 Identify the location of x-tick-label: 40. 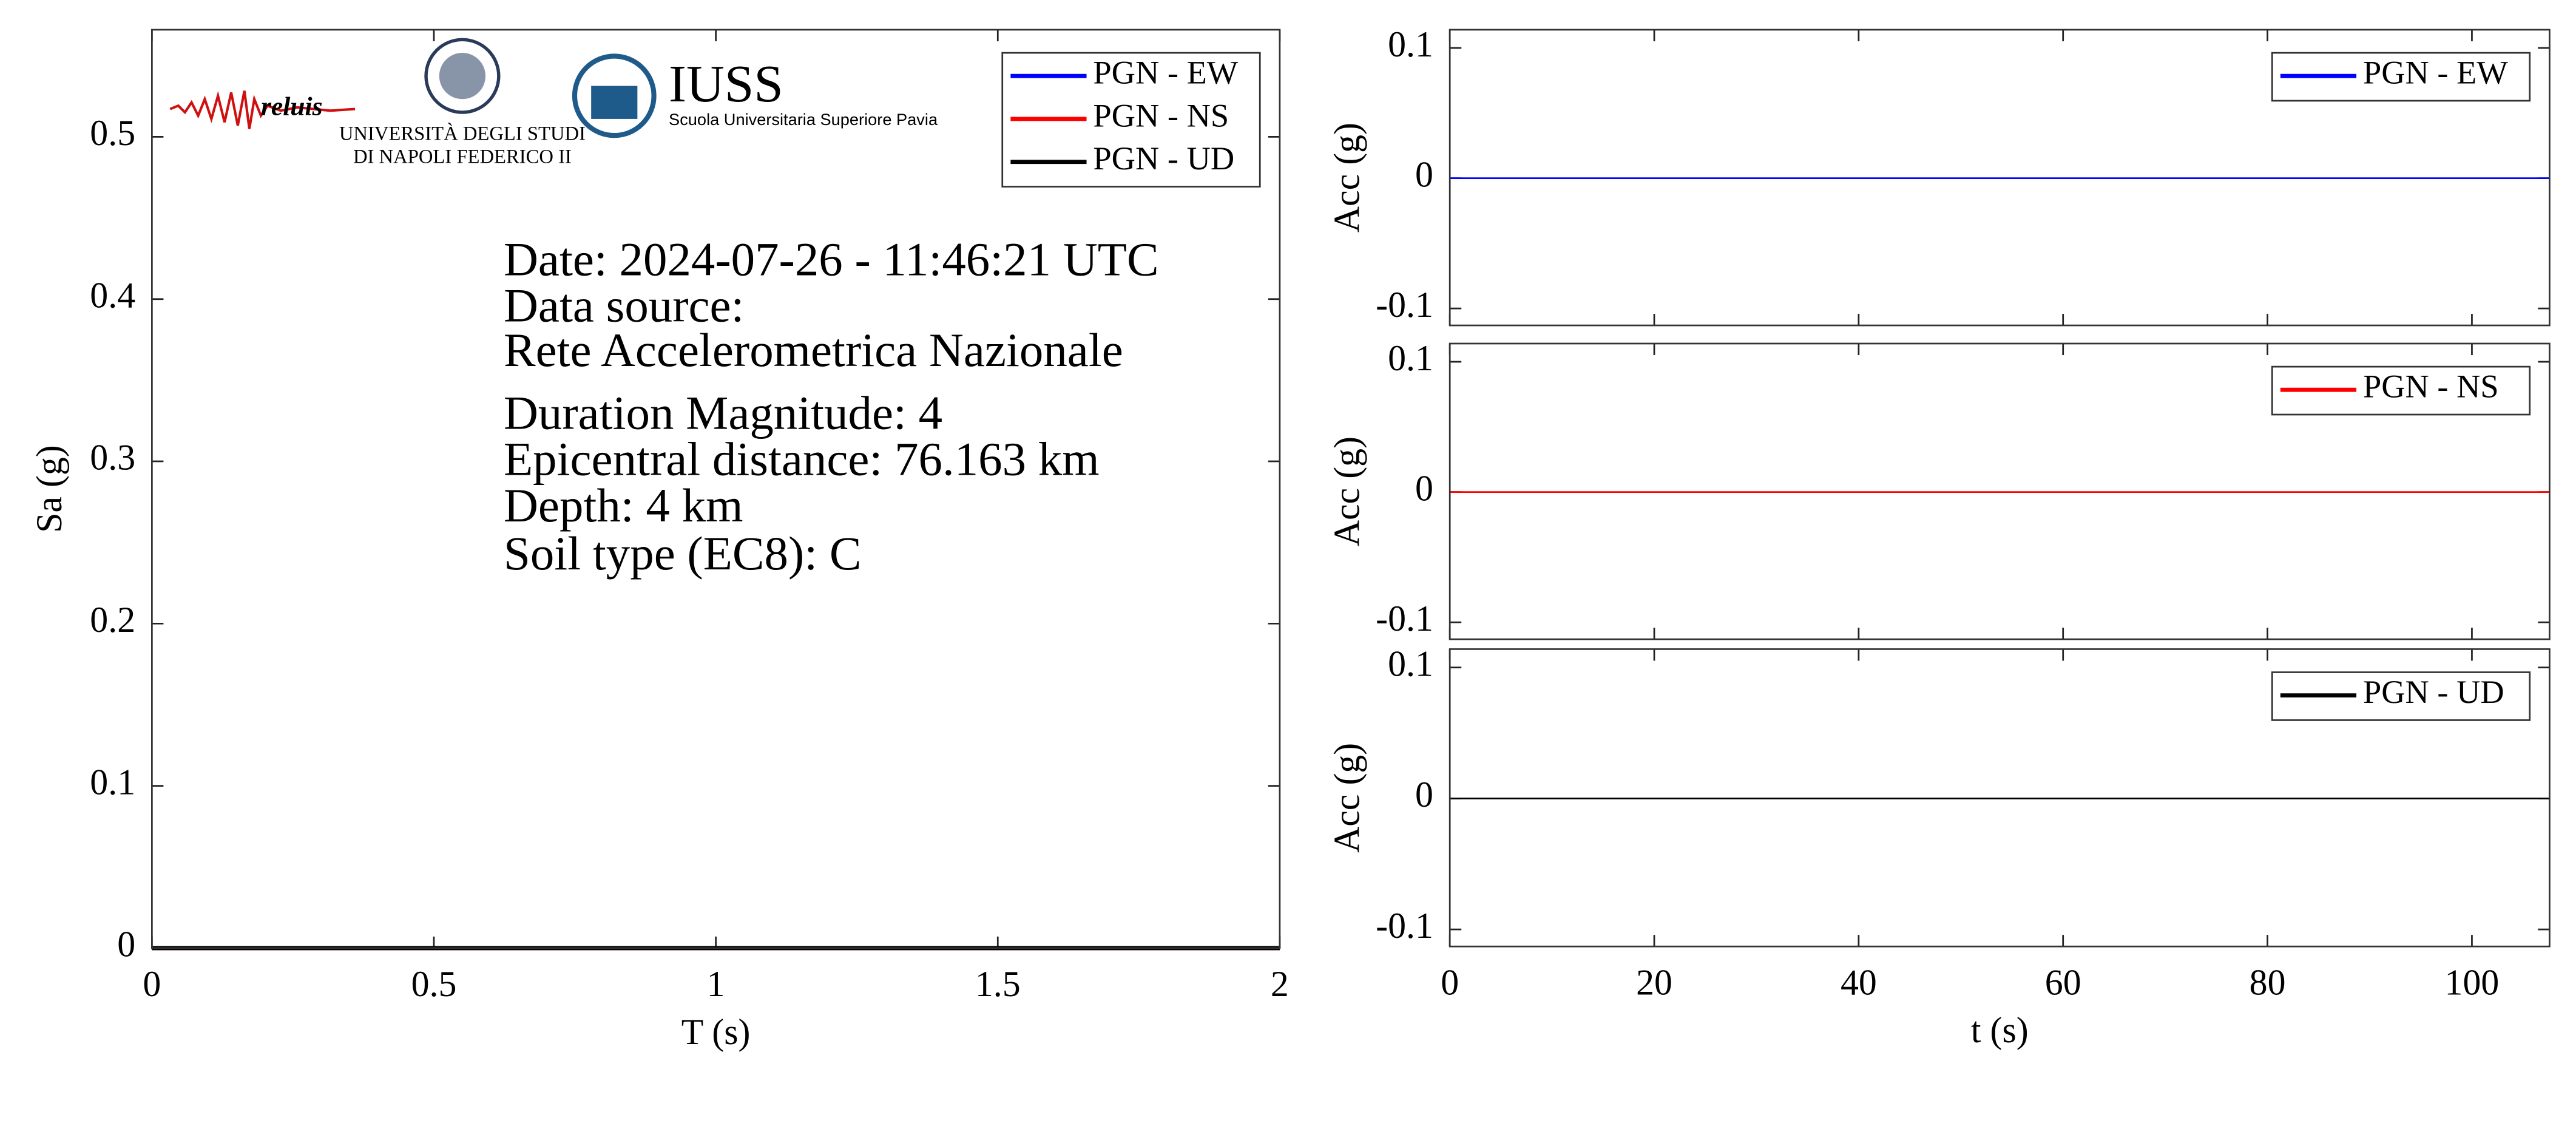
(1859, 982).